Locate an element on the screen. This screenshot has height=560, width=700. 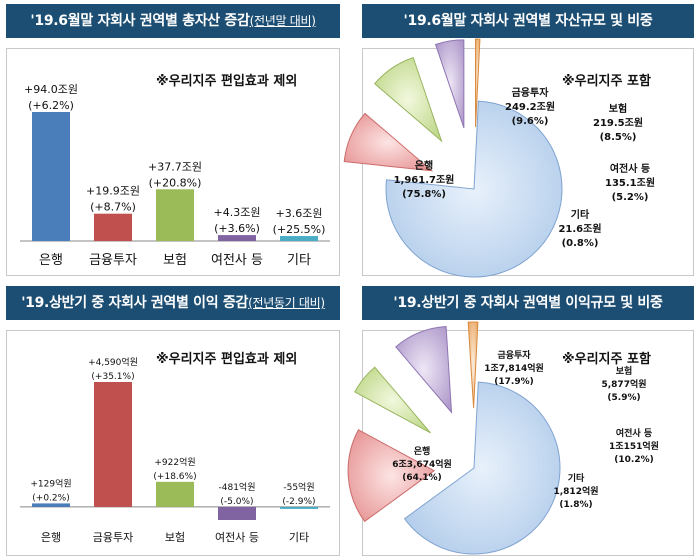
slice-percent-label: (1.8%) is located at coordinates (575, 505).